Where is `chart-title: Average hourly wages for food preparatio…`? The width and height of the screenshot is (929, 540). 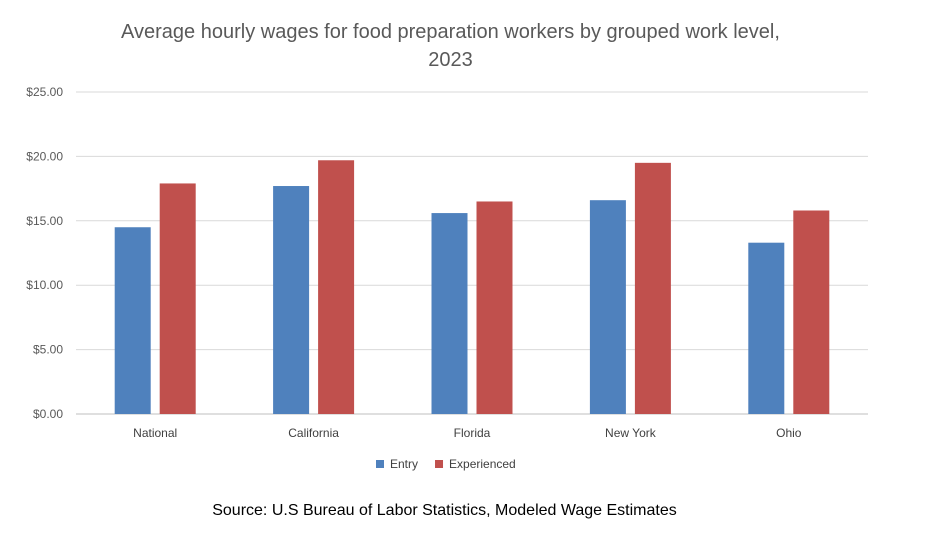 chart-title: Average hourly wages for food preparatio… is located at coordinates (450, 46).